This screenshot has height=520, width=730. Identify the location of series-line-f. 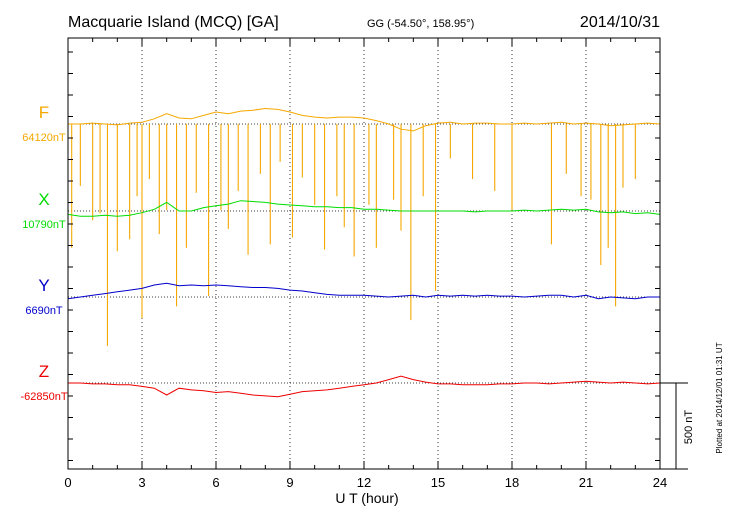
(364, 119).